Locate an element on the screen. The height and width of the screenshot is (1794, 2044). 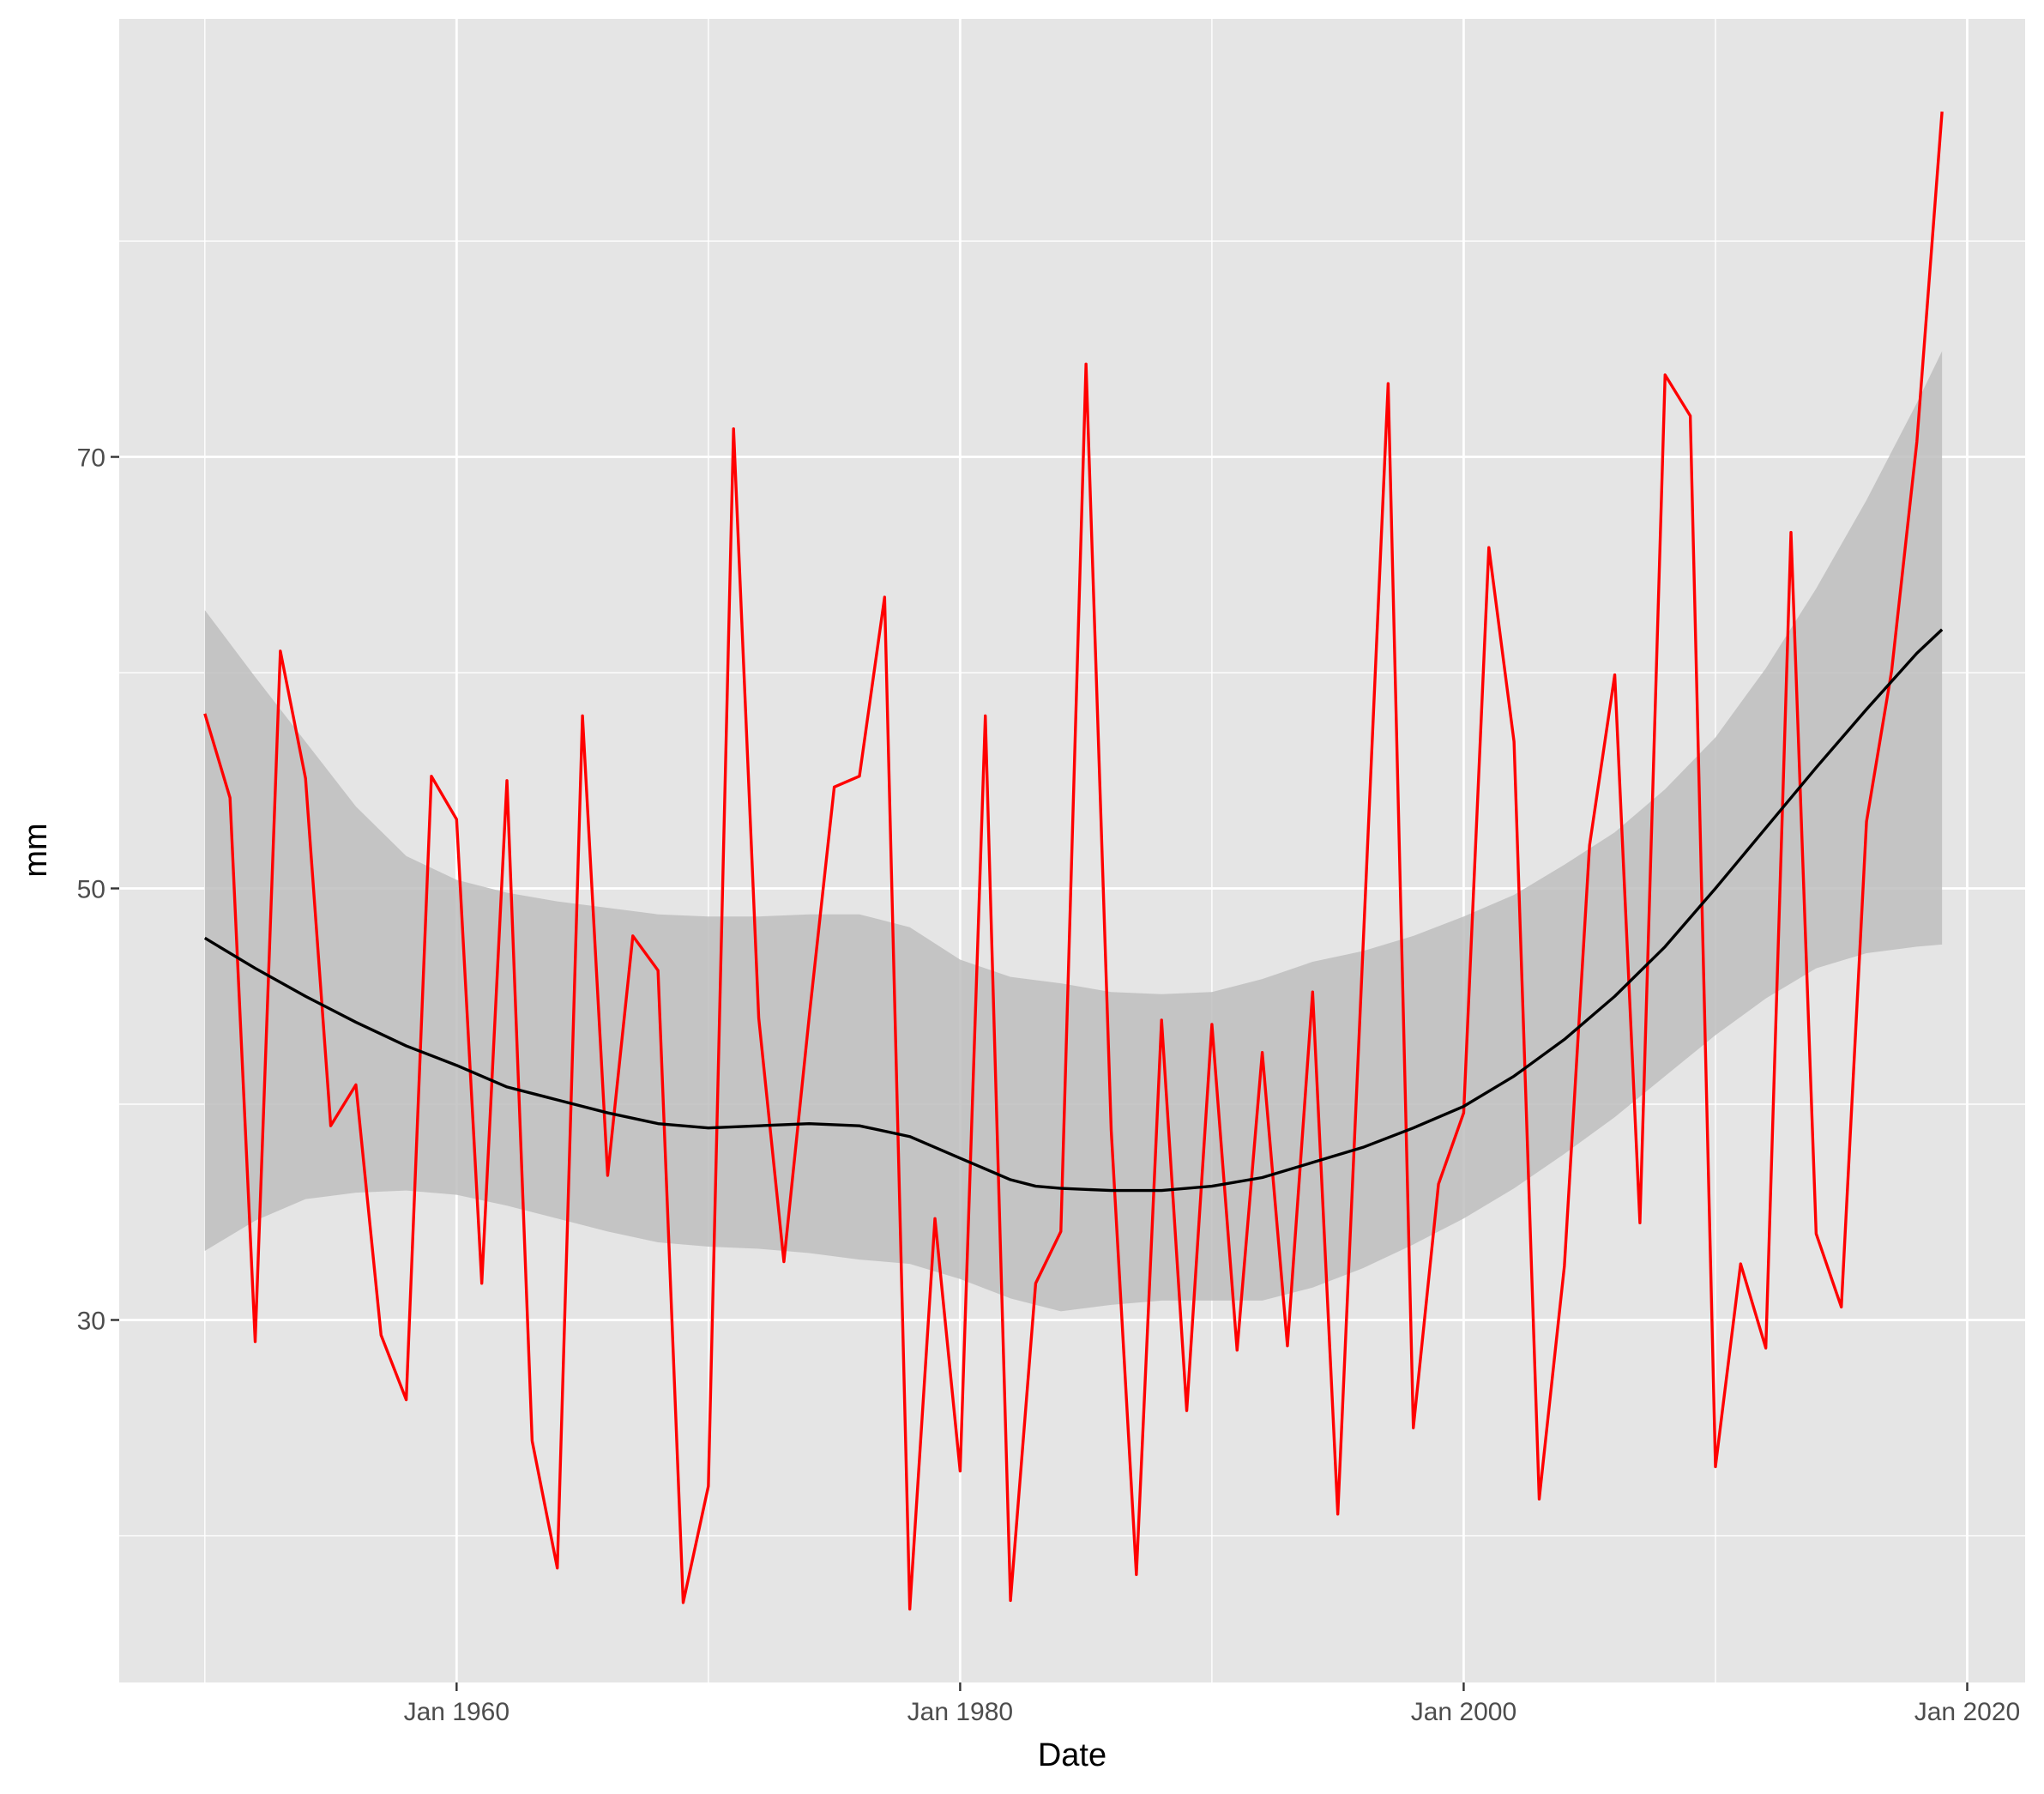
x-tick-label: Jan 2020 is located at coordinates (1967, 1712).